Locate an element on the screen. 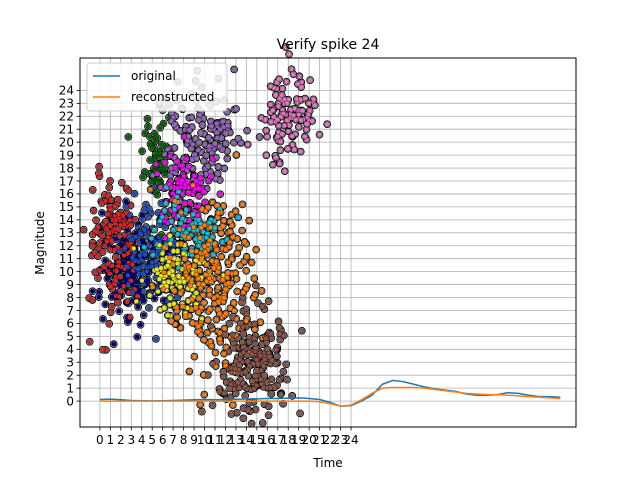  x-tick-label: 2 is located at coordinates (121, 440).